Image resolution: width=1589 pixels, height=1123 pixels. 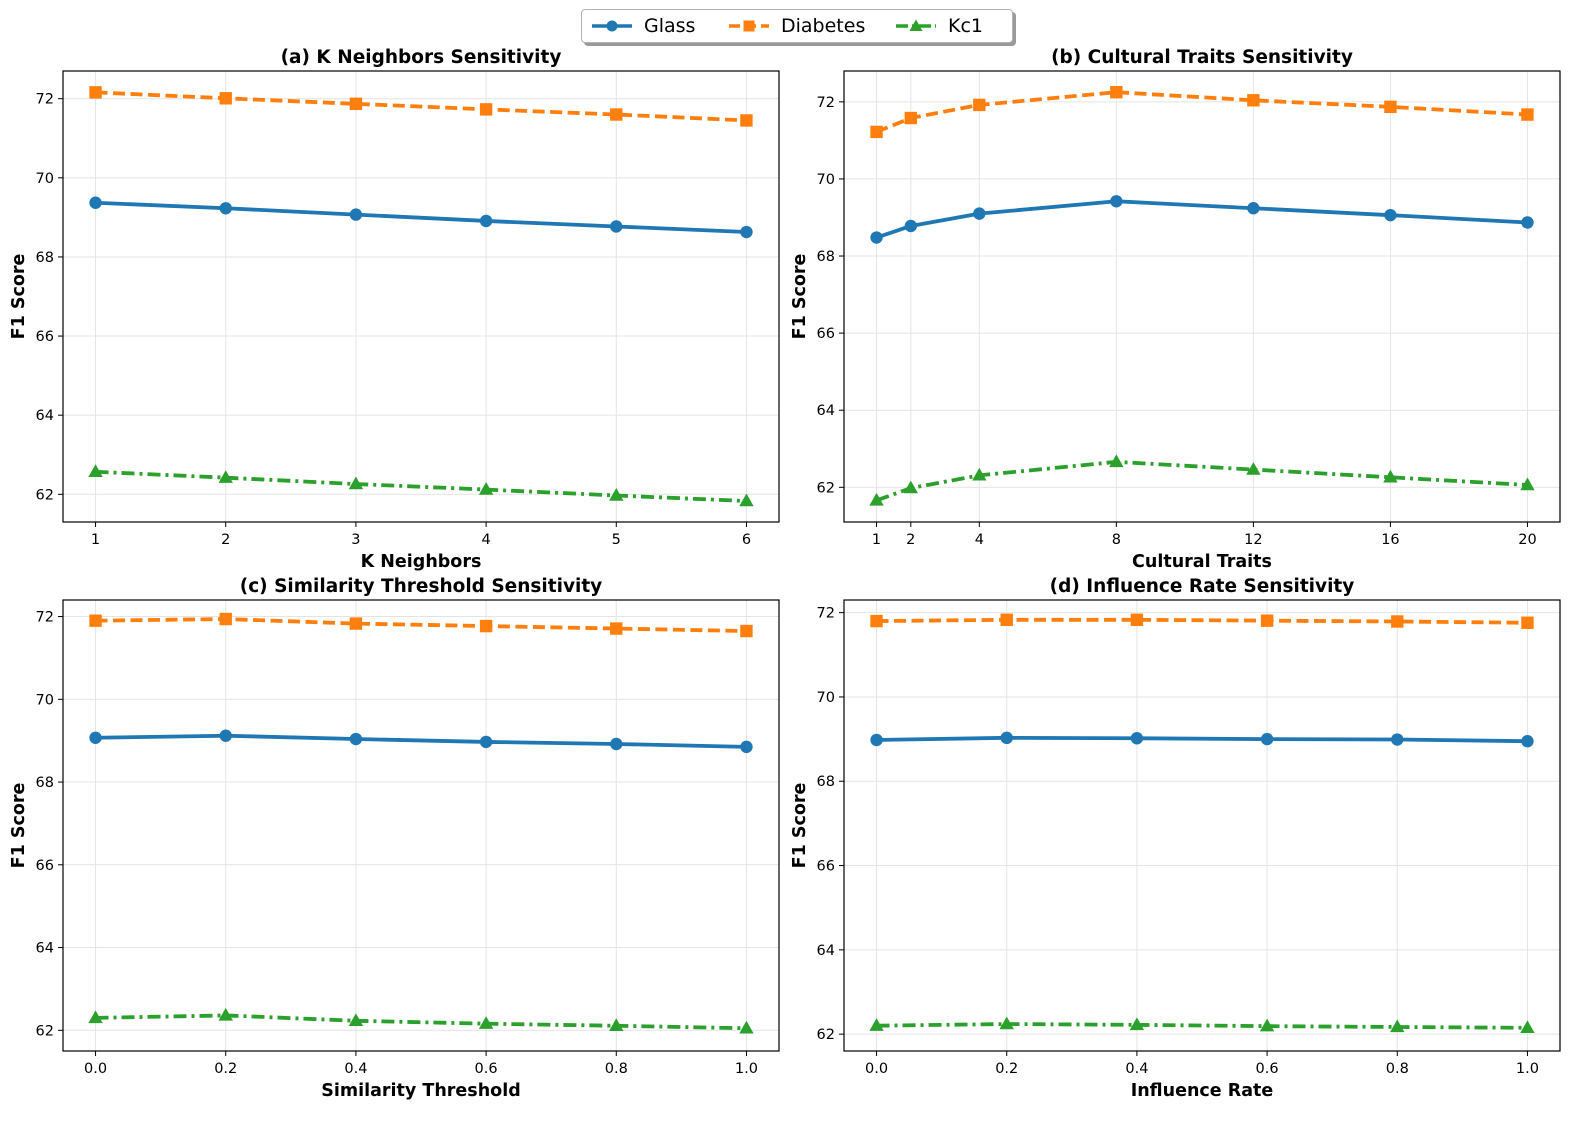 What do you see at coordinates (1390, 540) in the screenshot?
I see `x-tick-label: 16` at bounding box center [1390, 540].